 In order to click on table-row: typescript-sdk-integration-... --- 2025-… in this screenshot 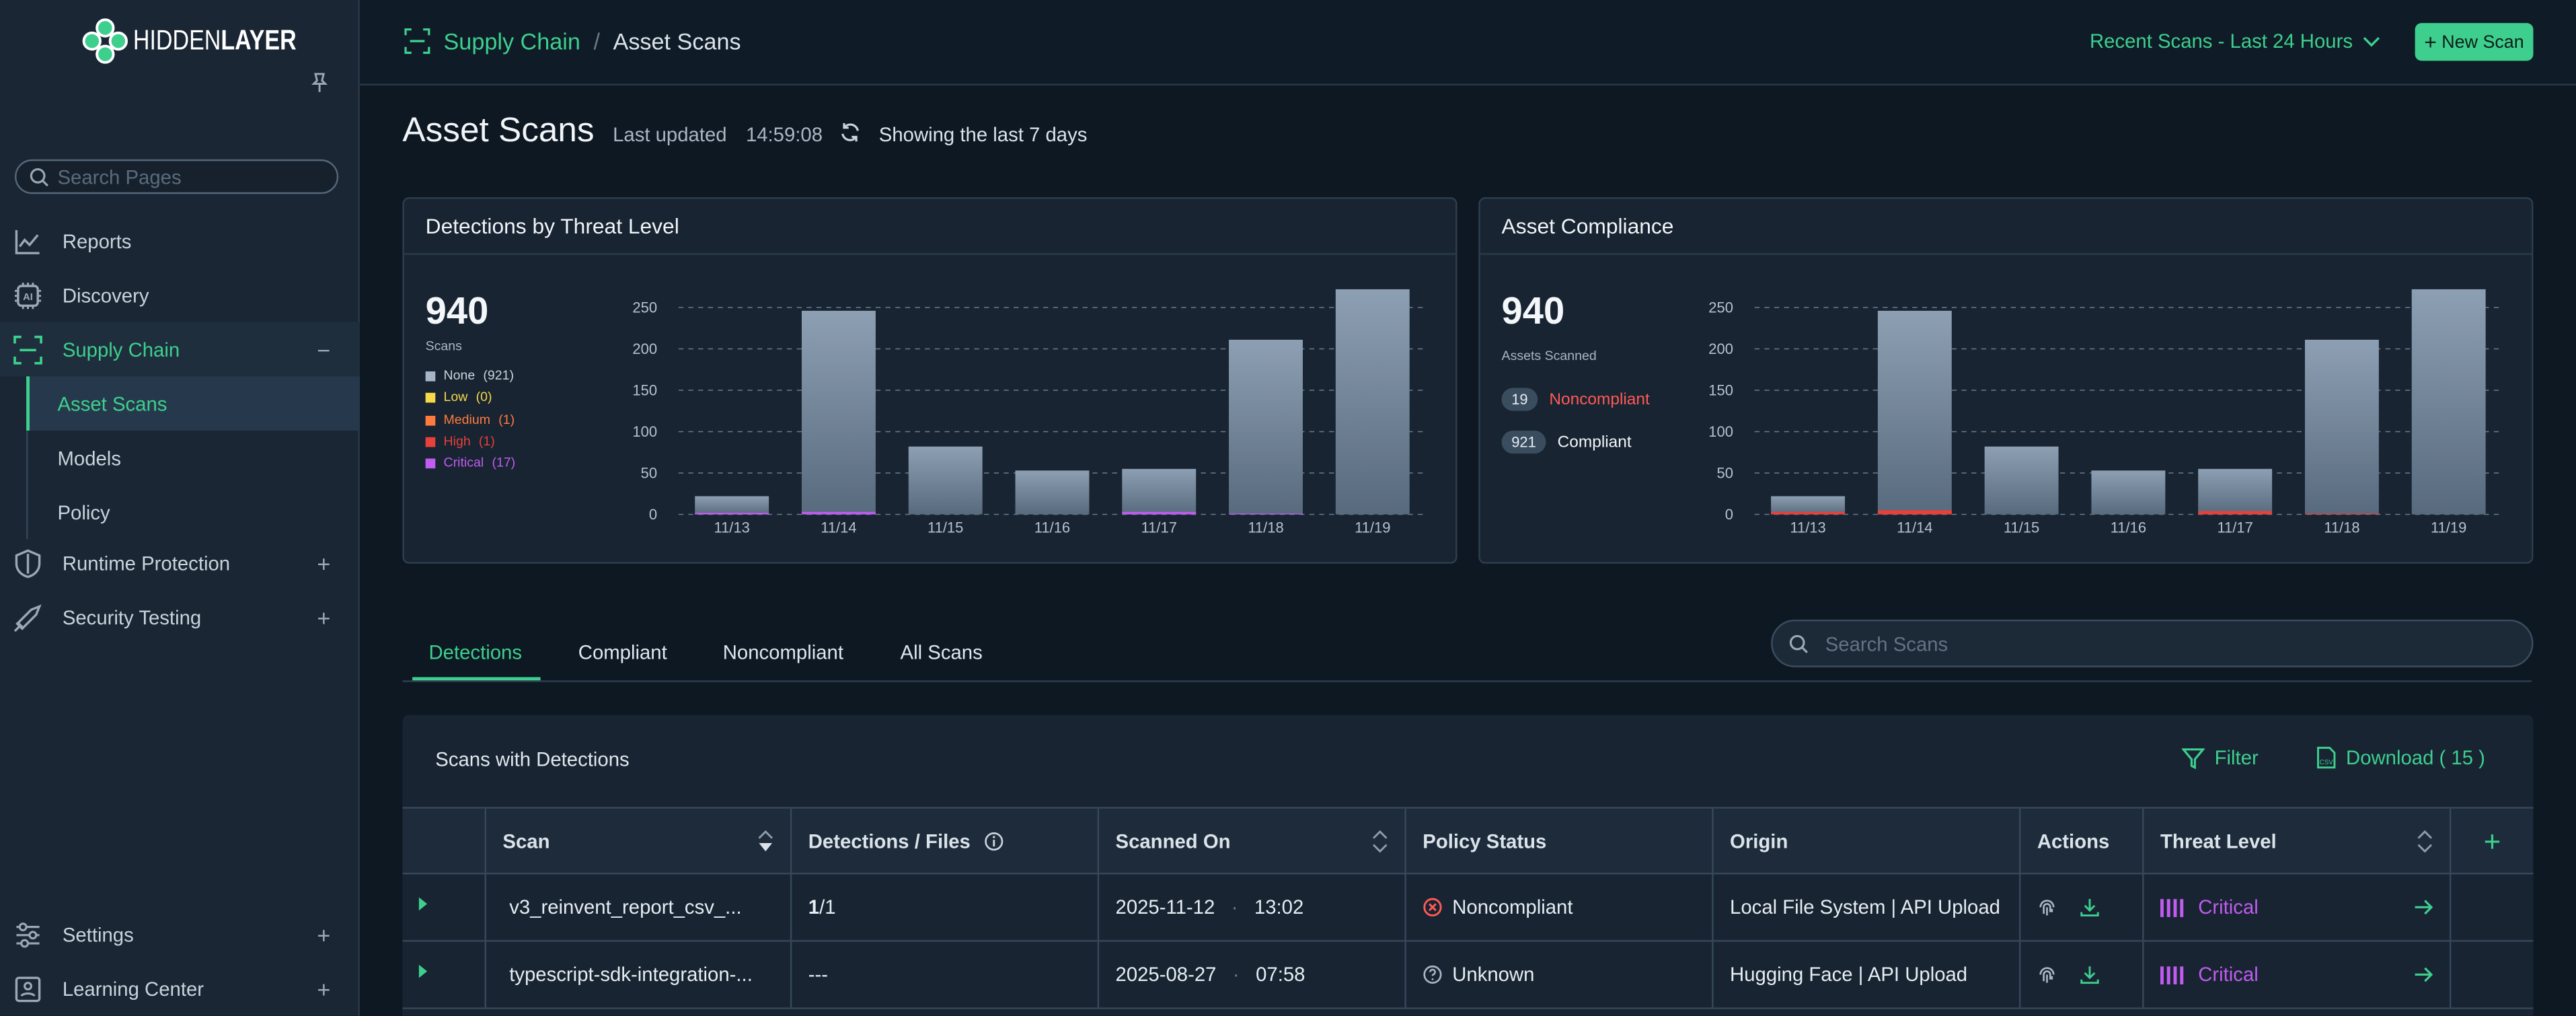, I will do `click(1468, 975)`.